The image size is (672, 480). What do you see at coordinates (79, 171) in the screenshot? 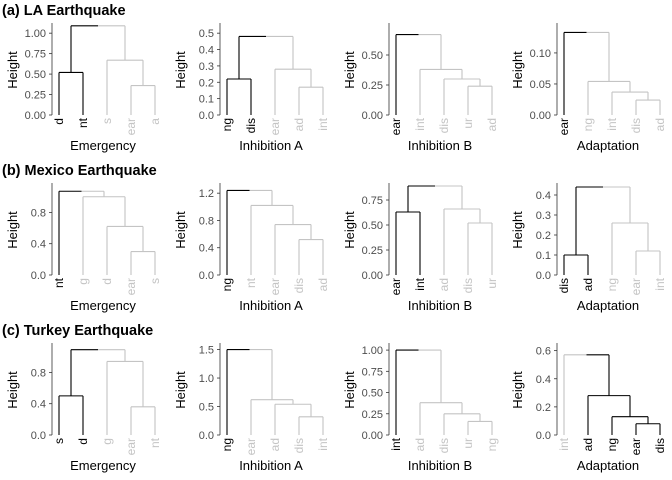
I see `row-title: (b) Mexico Earthquake` at bounding box center [79, 171].